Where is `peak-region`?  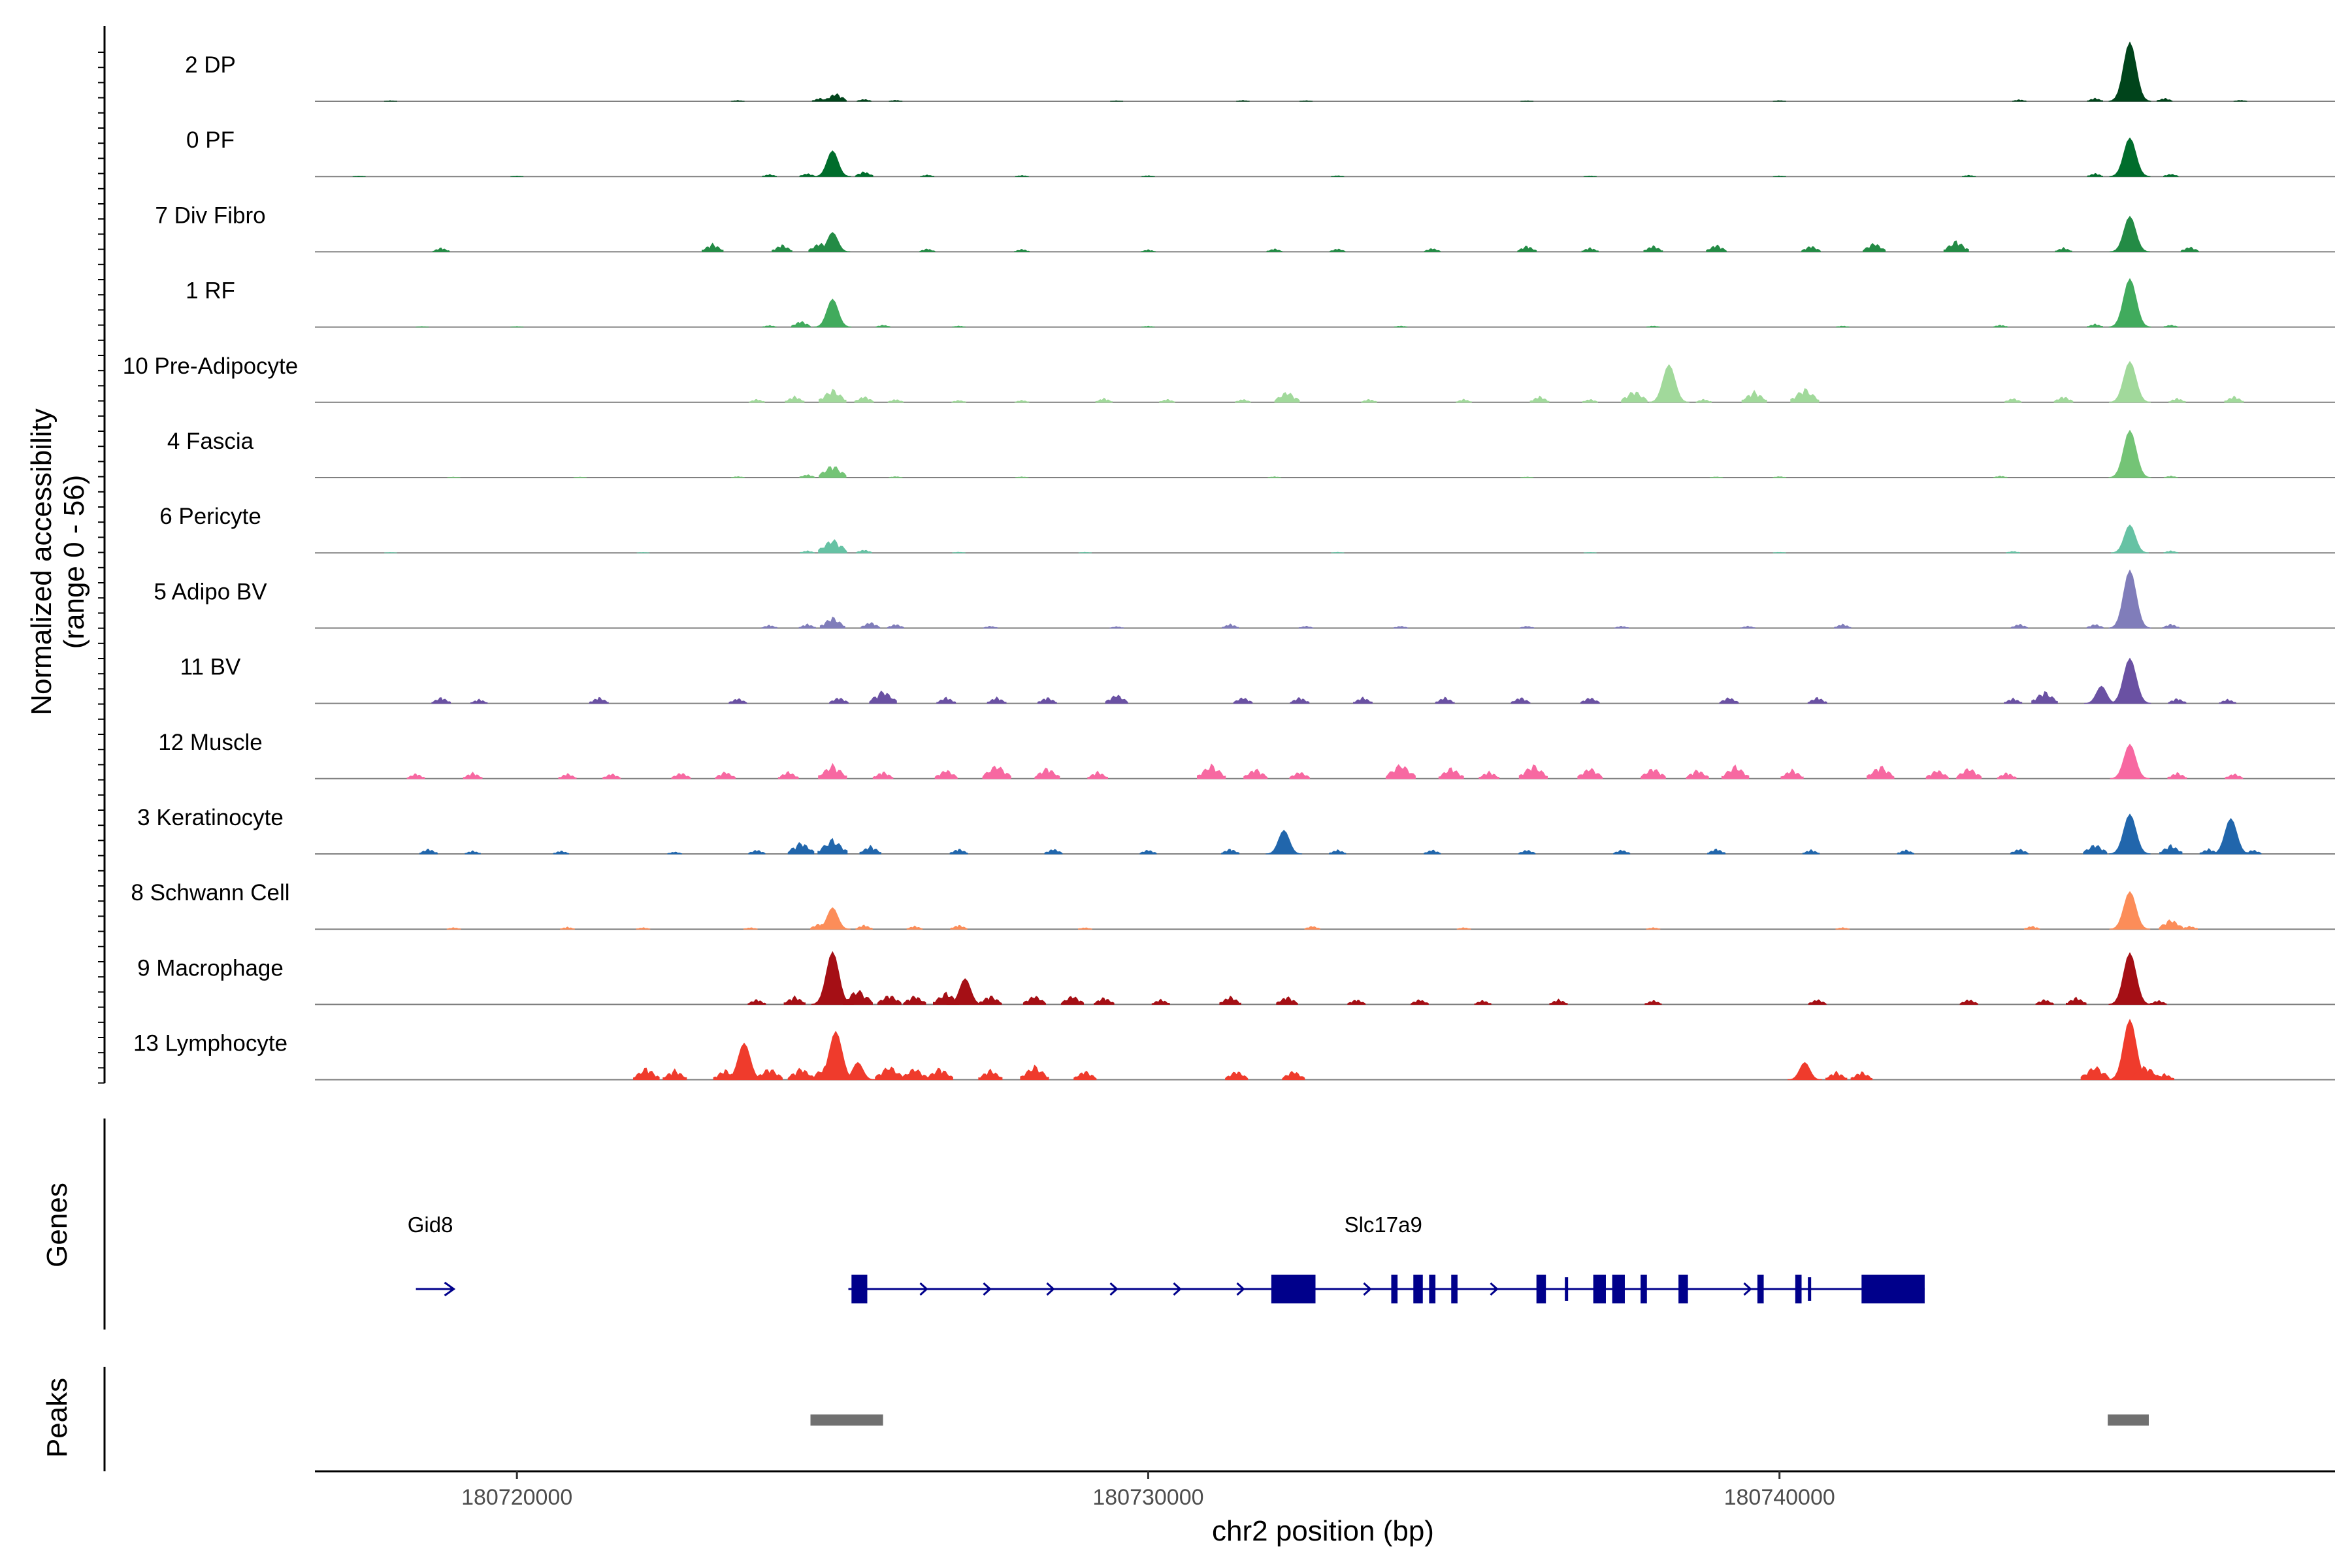
peak-region is located at coordinates (846, 1420).